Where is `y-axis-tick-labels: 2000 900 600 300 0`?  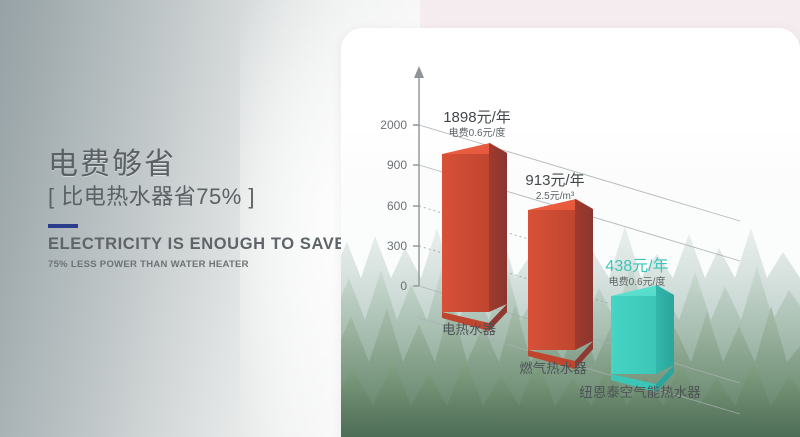
y-axis-tick-labels: 2000 900 600 300 0 is located at coordinates (393, 205).